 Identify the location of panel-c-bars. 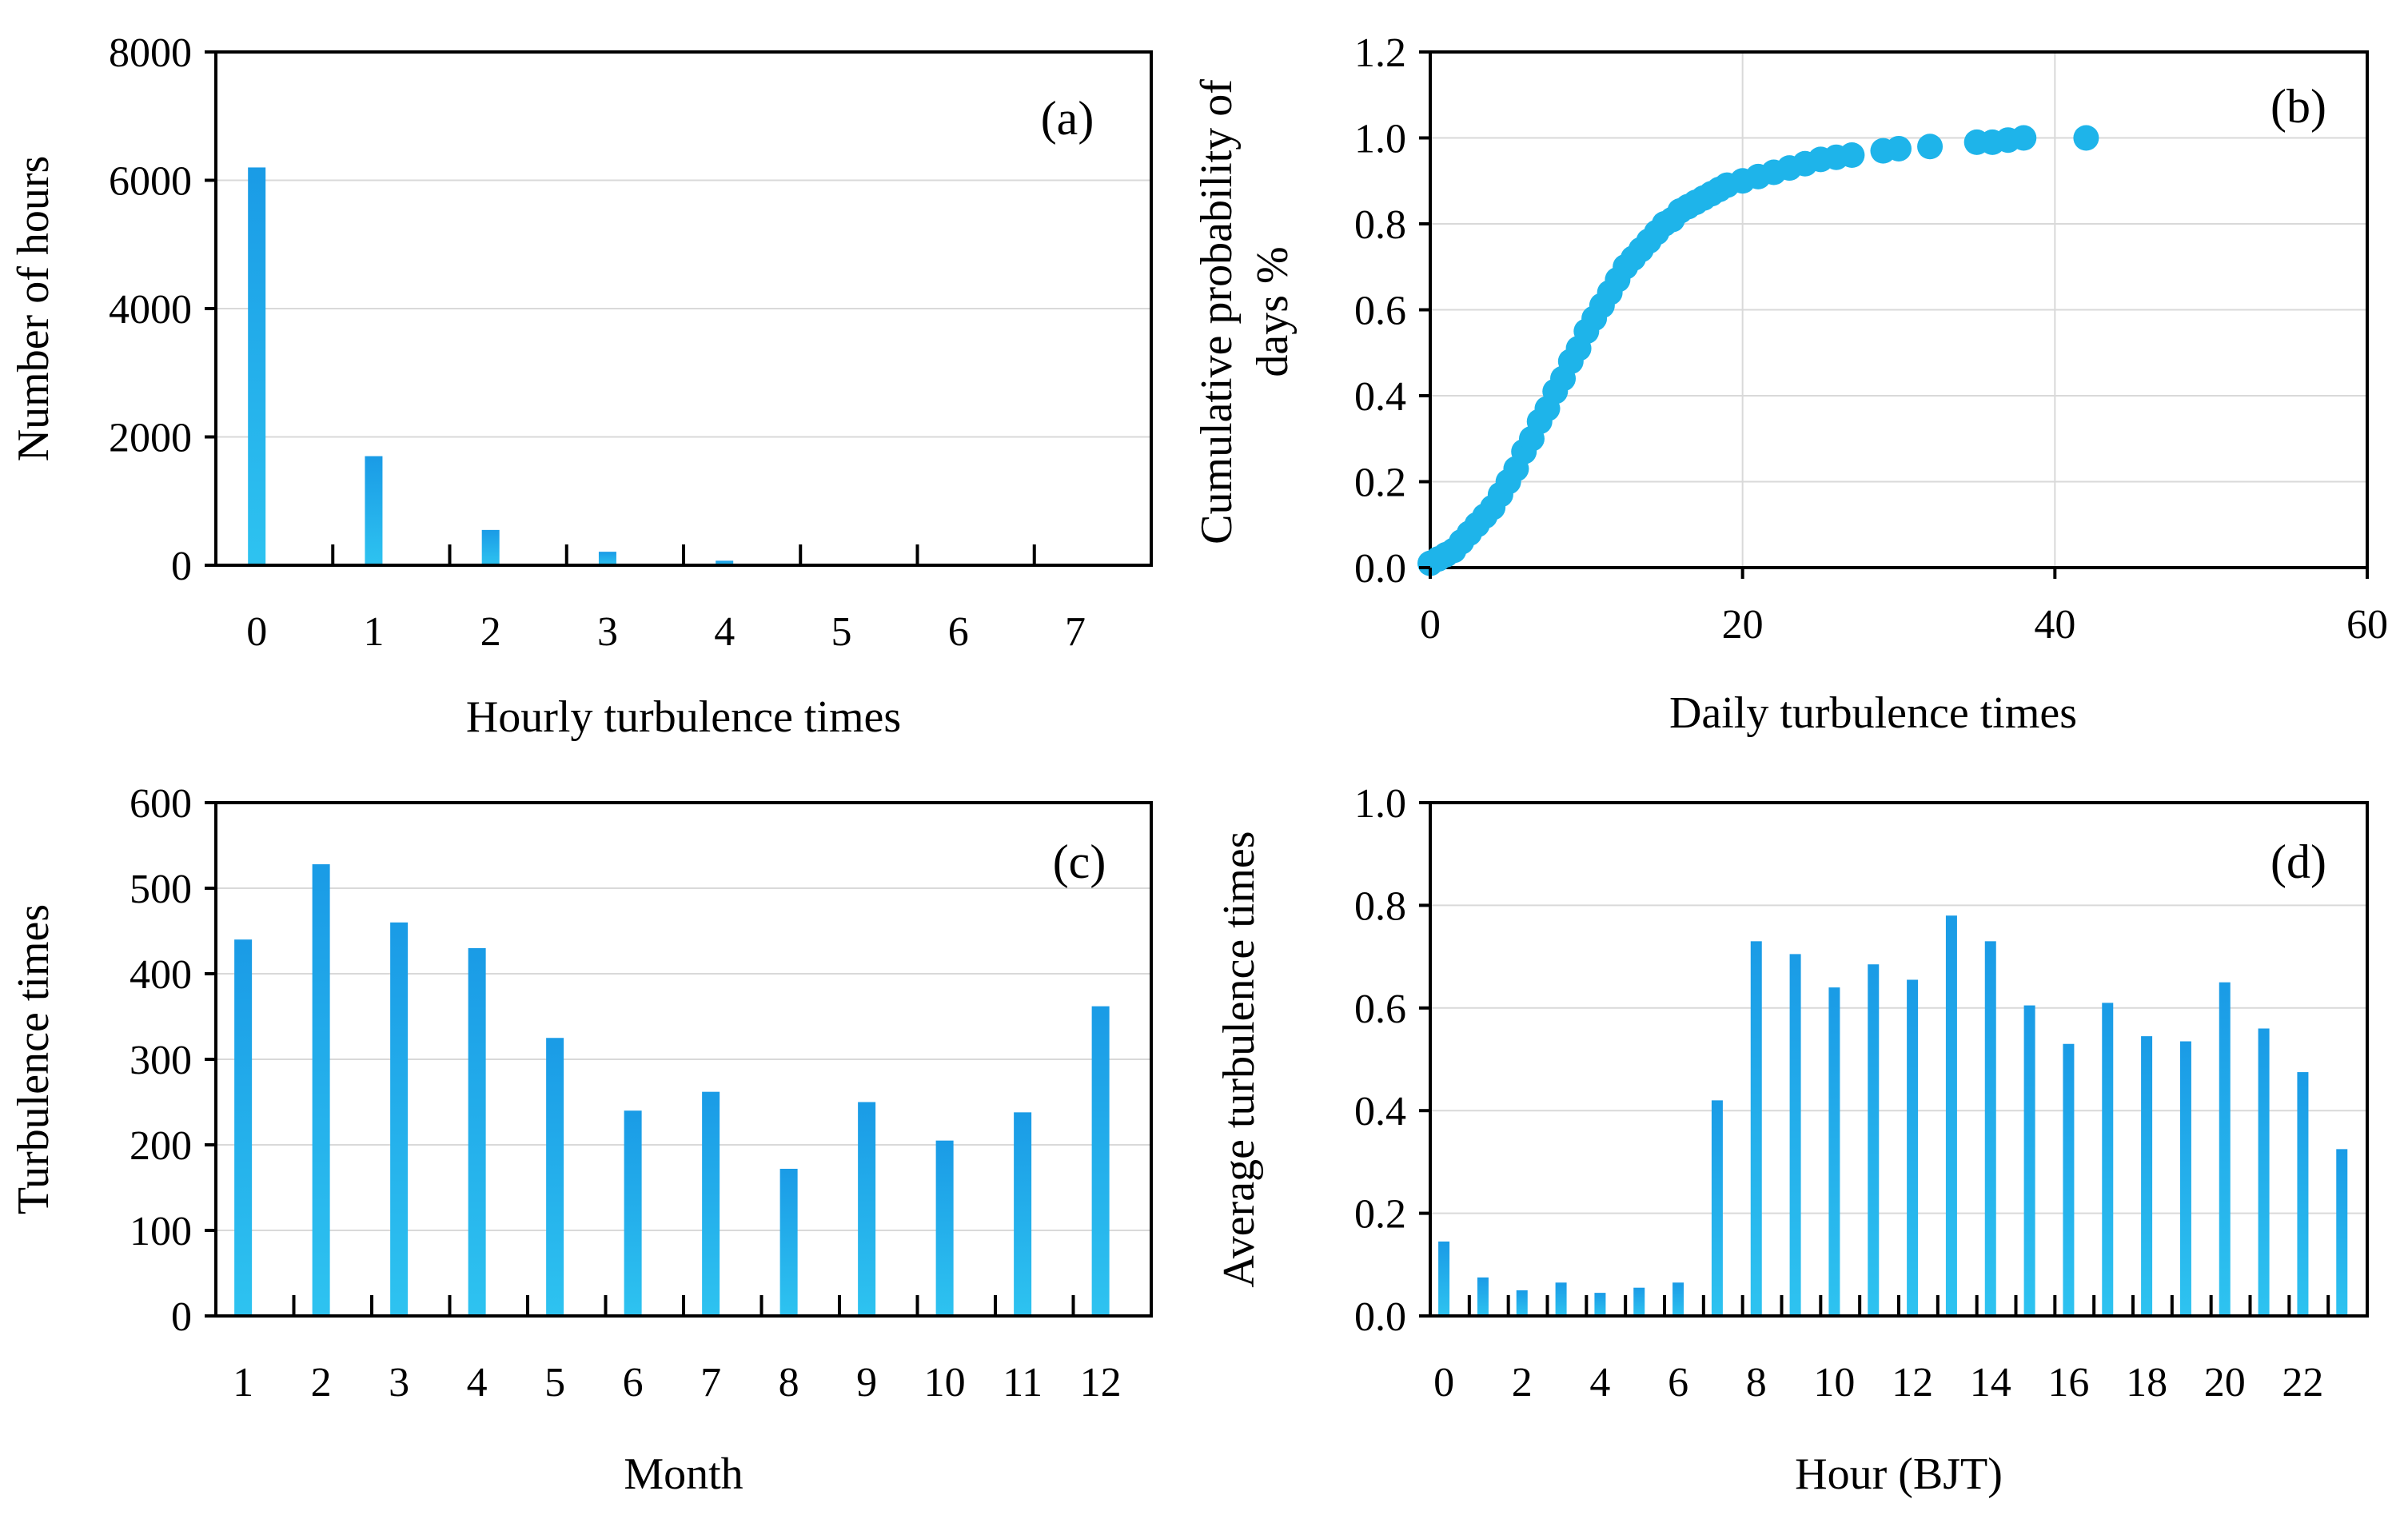
(672, 1090).